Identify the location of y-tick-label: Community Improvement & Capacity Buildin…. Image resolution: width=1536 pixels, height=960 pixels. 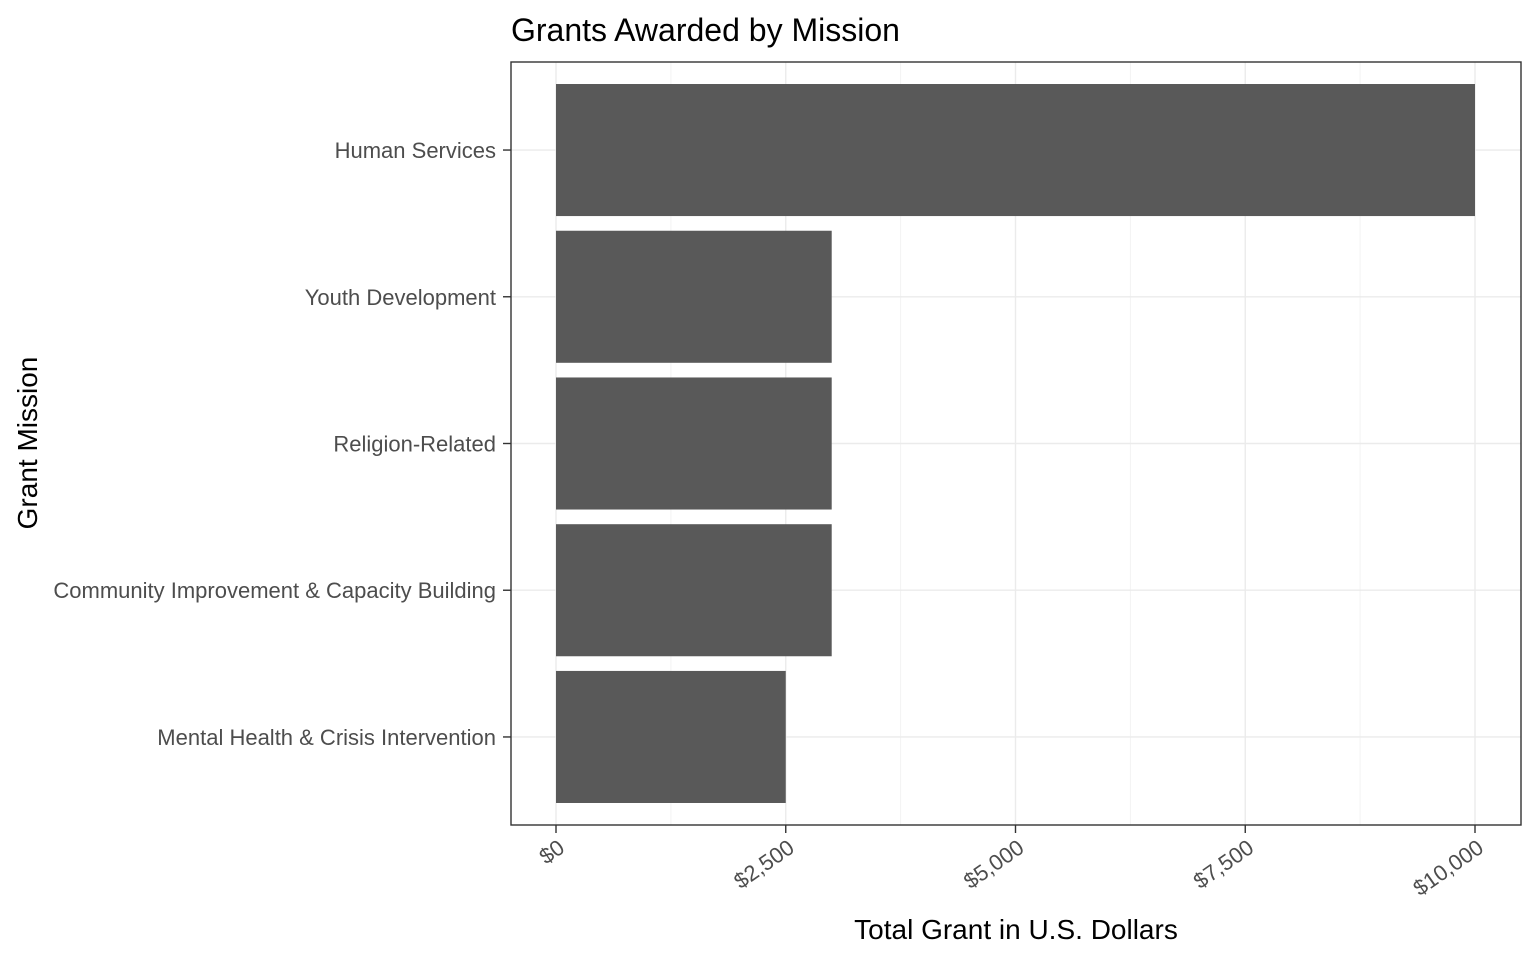
(274, 590).